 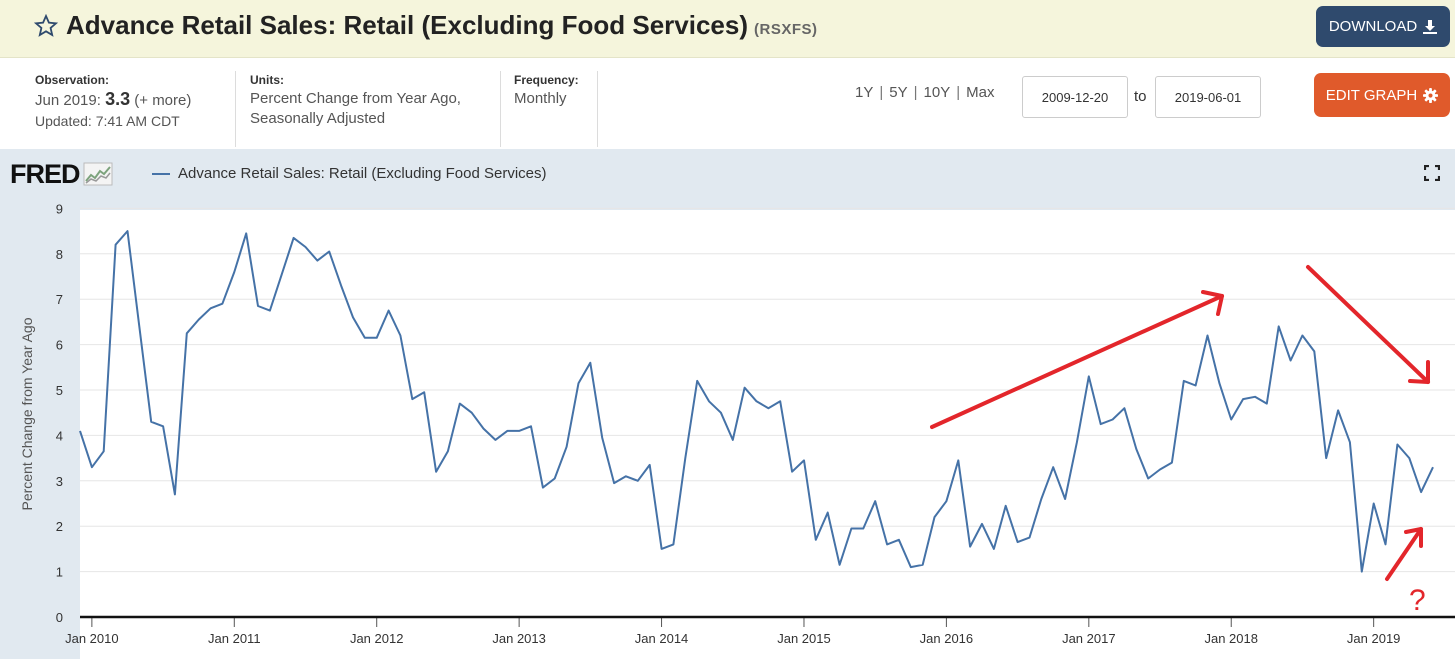 I want to click on y-tick-label: 7, so click(x=59, y=299).